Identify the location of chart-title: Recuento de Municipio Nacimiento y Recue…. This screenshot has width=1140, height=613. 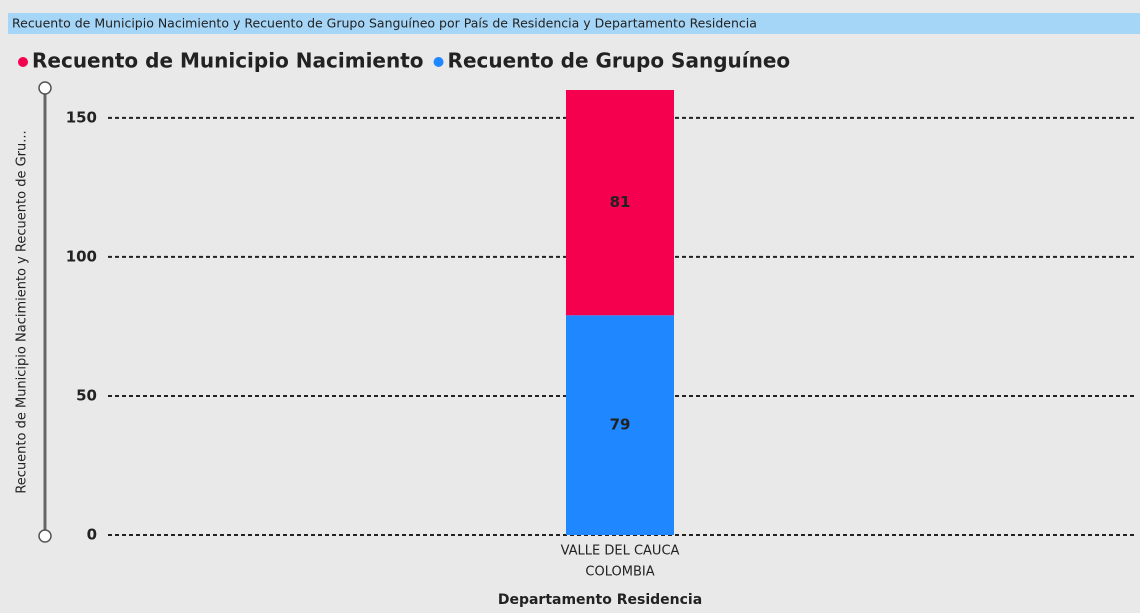
(384, 23).